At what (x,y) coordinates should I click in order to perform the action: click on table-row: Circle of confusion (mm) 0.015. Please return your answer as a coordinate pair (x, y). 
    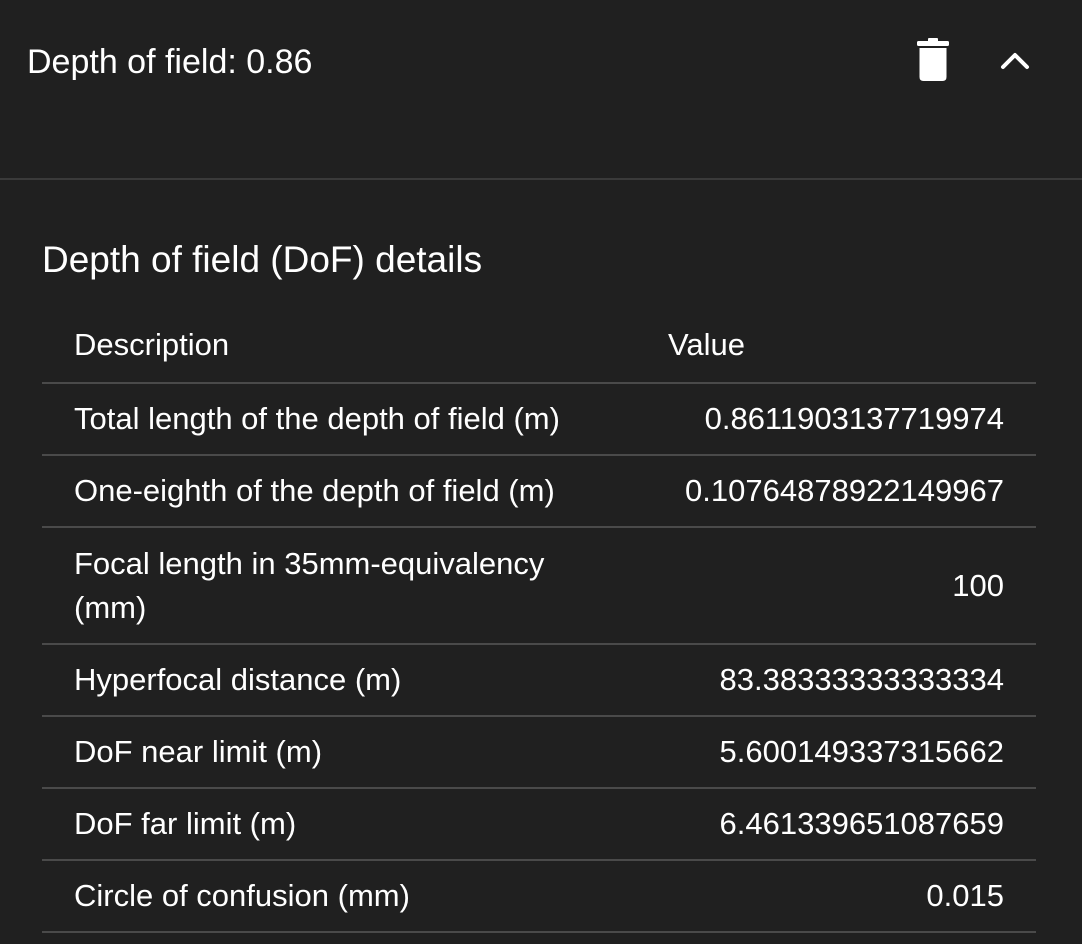
    Looking at the image, I should click on (539, 896).